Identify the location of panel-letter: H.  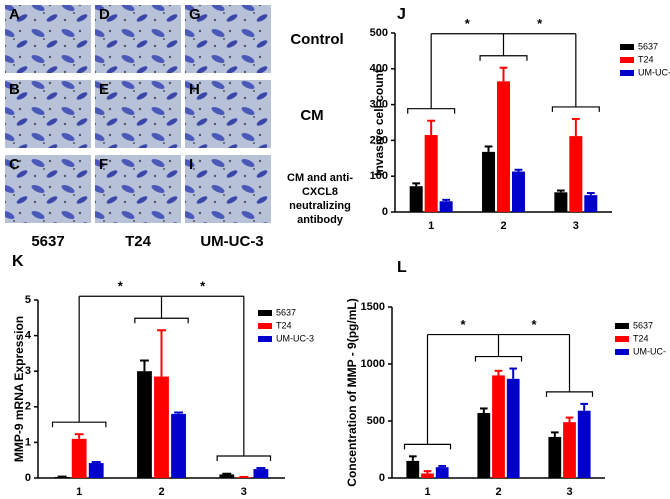
(194, 89).